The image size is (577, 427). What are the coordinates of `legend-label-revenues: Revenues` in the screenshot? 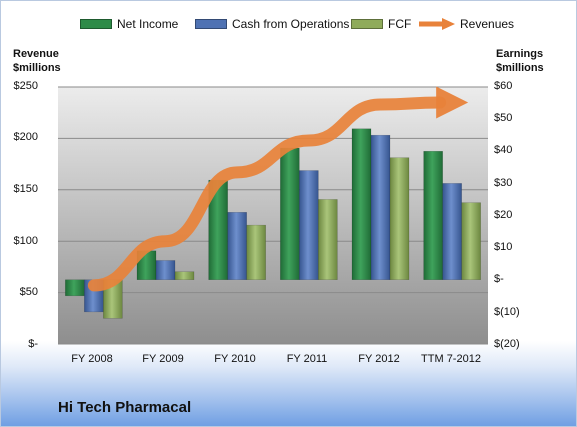 It's located at (487, 24).